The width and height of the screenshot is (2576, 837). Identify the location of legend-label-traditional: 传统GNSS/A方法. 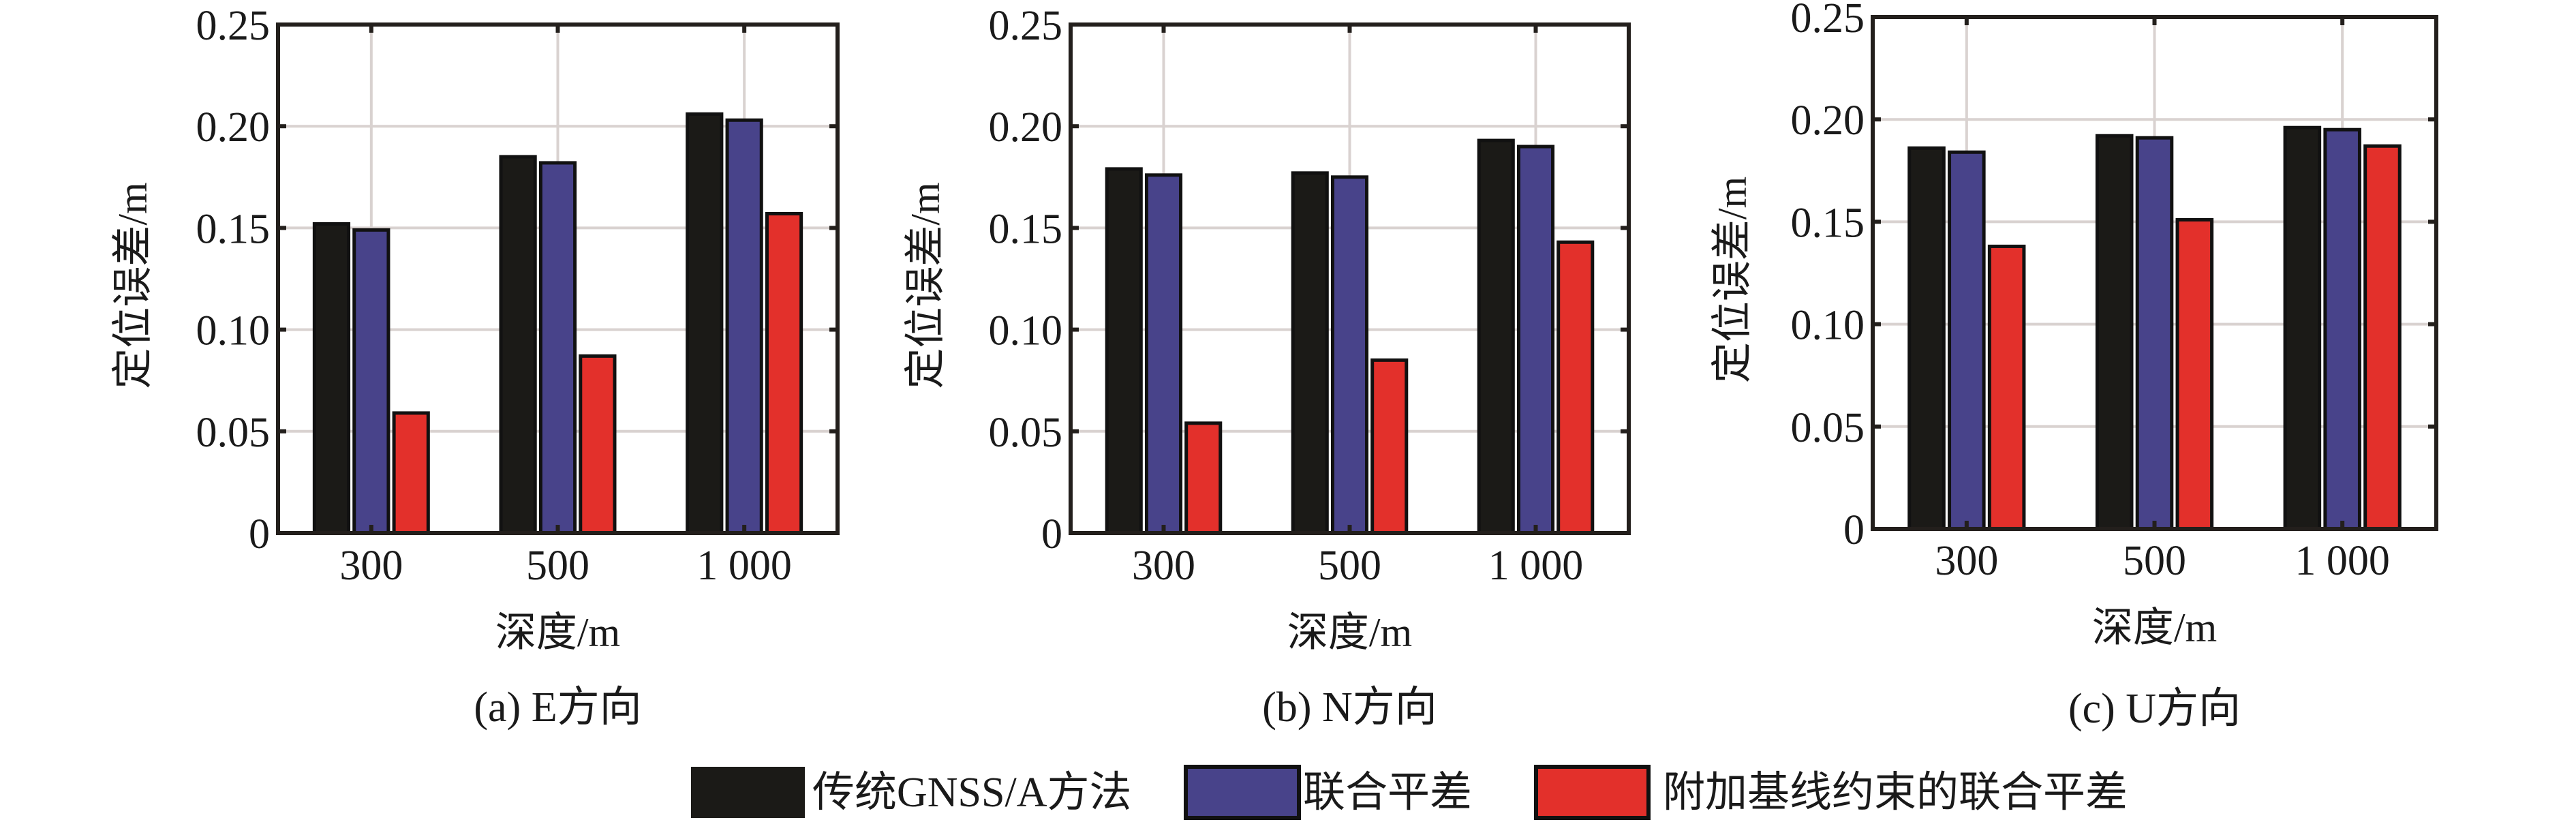
(972, 793).